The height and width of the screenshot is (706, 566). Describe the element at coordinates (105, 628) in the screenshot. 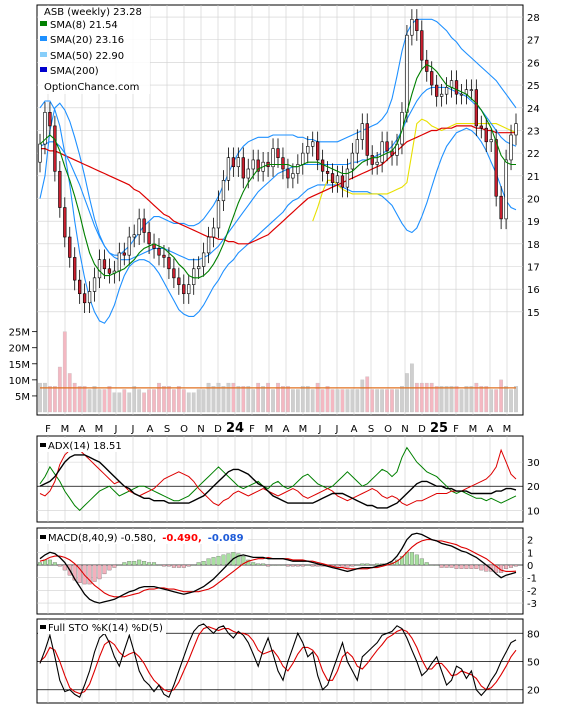

I see `stochastic-title: Full STO %K(14) %D(5)` at that location.